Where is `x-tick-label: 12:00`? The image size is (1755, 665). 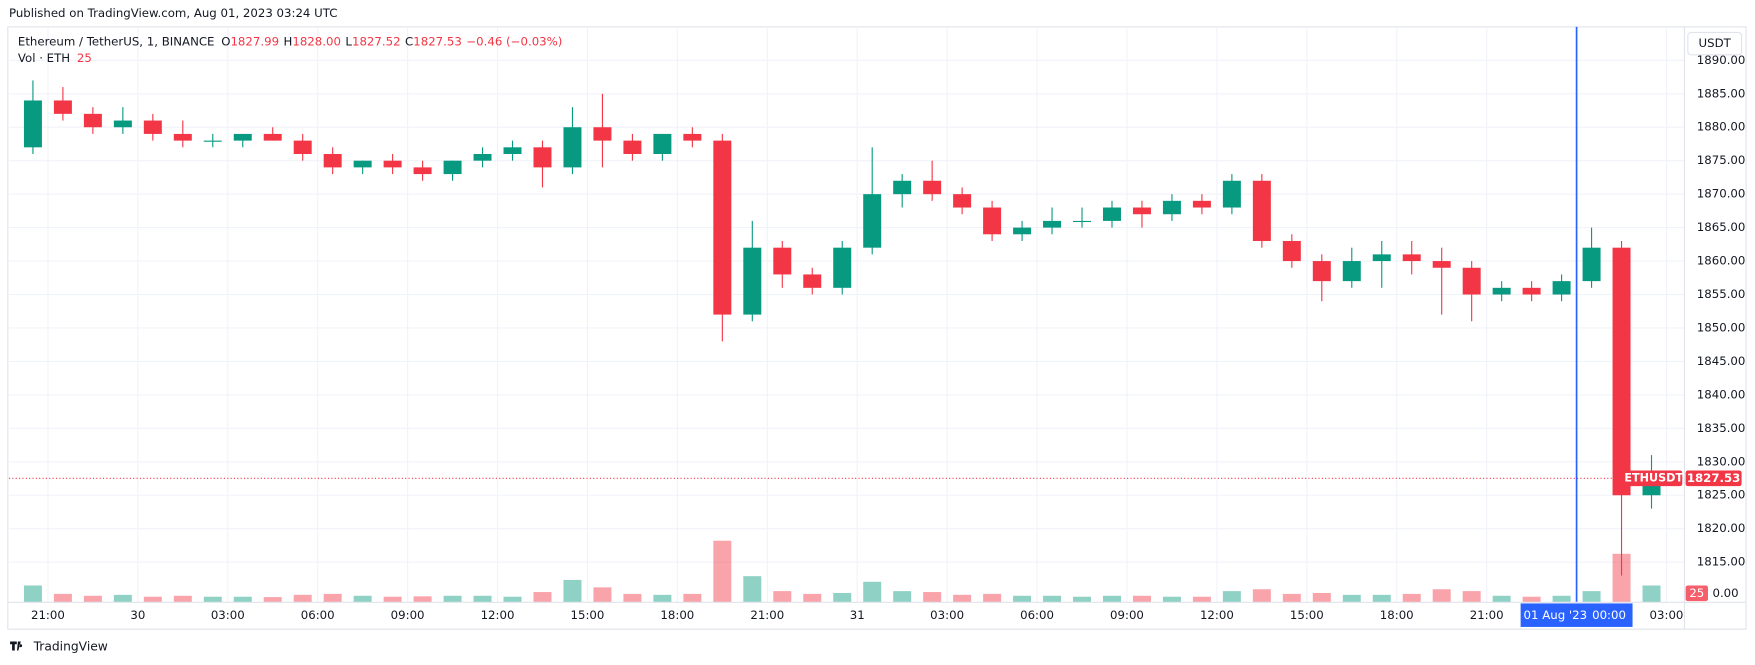
x-tick-label: 12:00 is located at coordinates (498, 615).